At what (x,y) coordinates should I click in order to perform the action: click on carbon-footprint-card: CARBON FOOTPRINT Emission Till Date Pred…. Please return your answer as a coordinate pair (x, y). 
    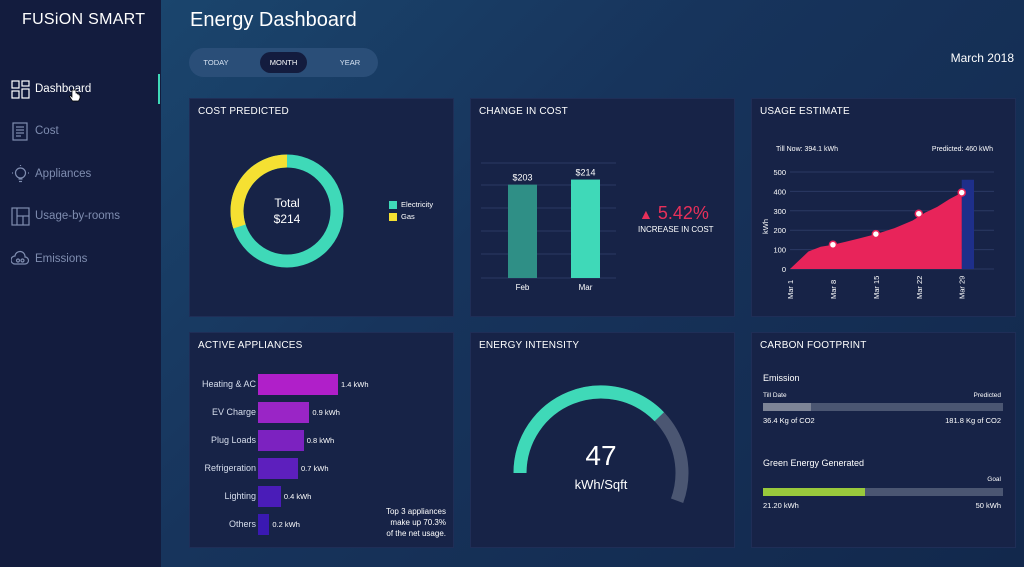
    Looking at the image, I should click on (883, 440).